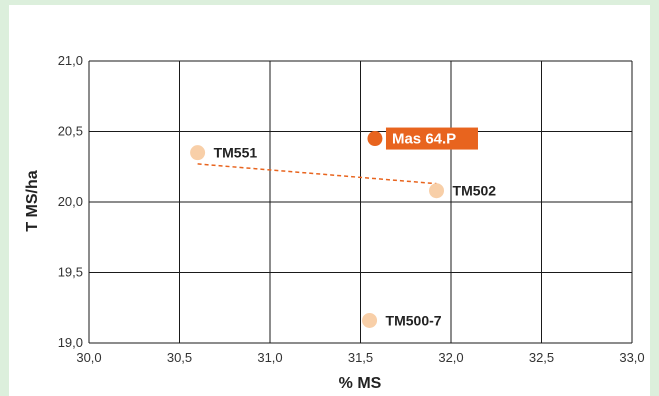 The image size is (659, 396). Describe the element at coordinates (450, 357) in the screenshot. I see `x-tick-label: 32,0` at that location.